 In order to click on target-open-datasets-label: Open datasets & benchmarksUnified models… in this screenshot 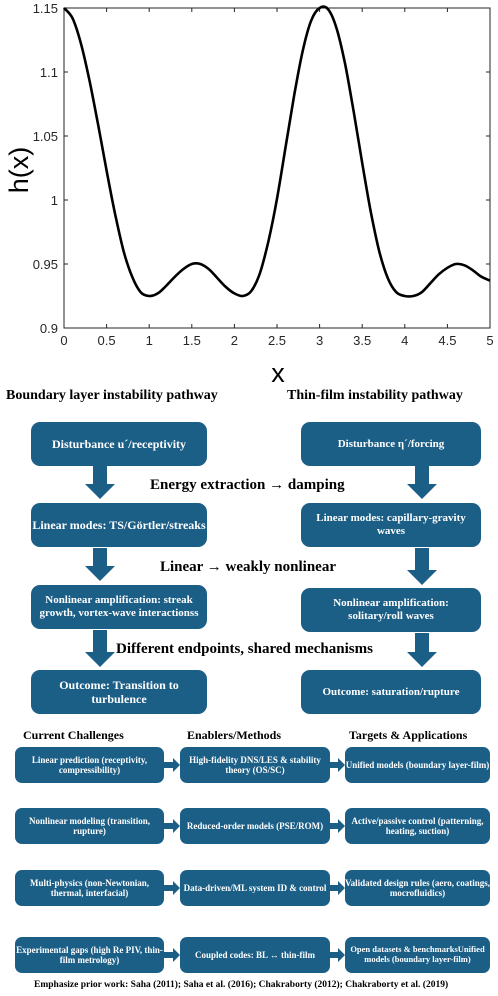, I will do `click(417, 954)`.